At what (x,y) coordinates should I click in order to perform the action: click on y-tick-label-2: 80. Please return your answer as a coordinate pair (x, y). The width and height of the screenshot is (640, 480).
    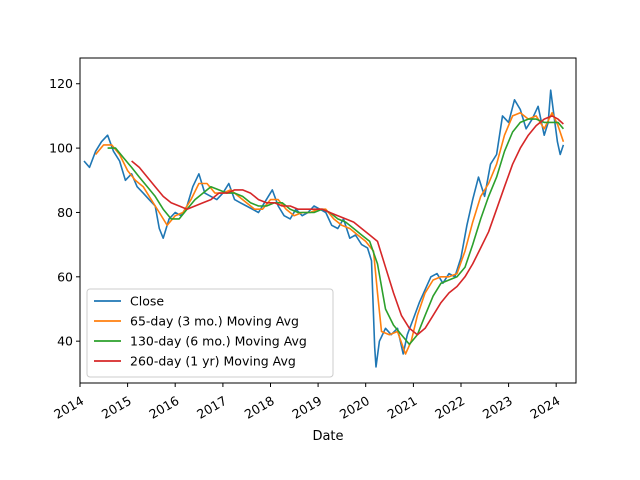
    Looking at the image, I should click on (65, 212).